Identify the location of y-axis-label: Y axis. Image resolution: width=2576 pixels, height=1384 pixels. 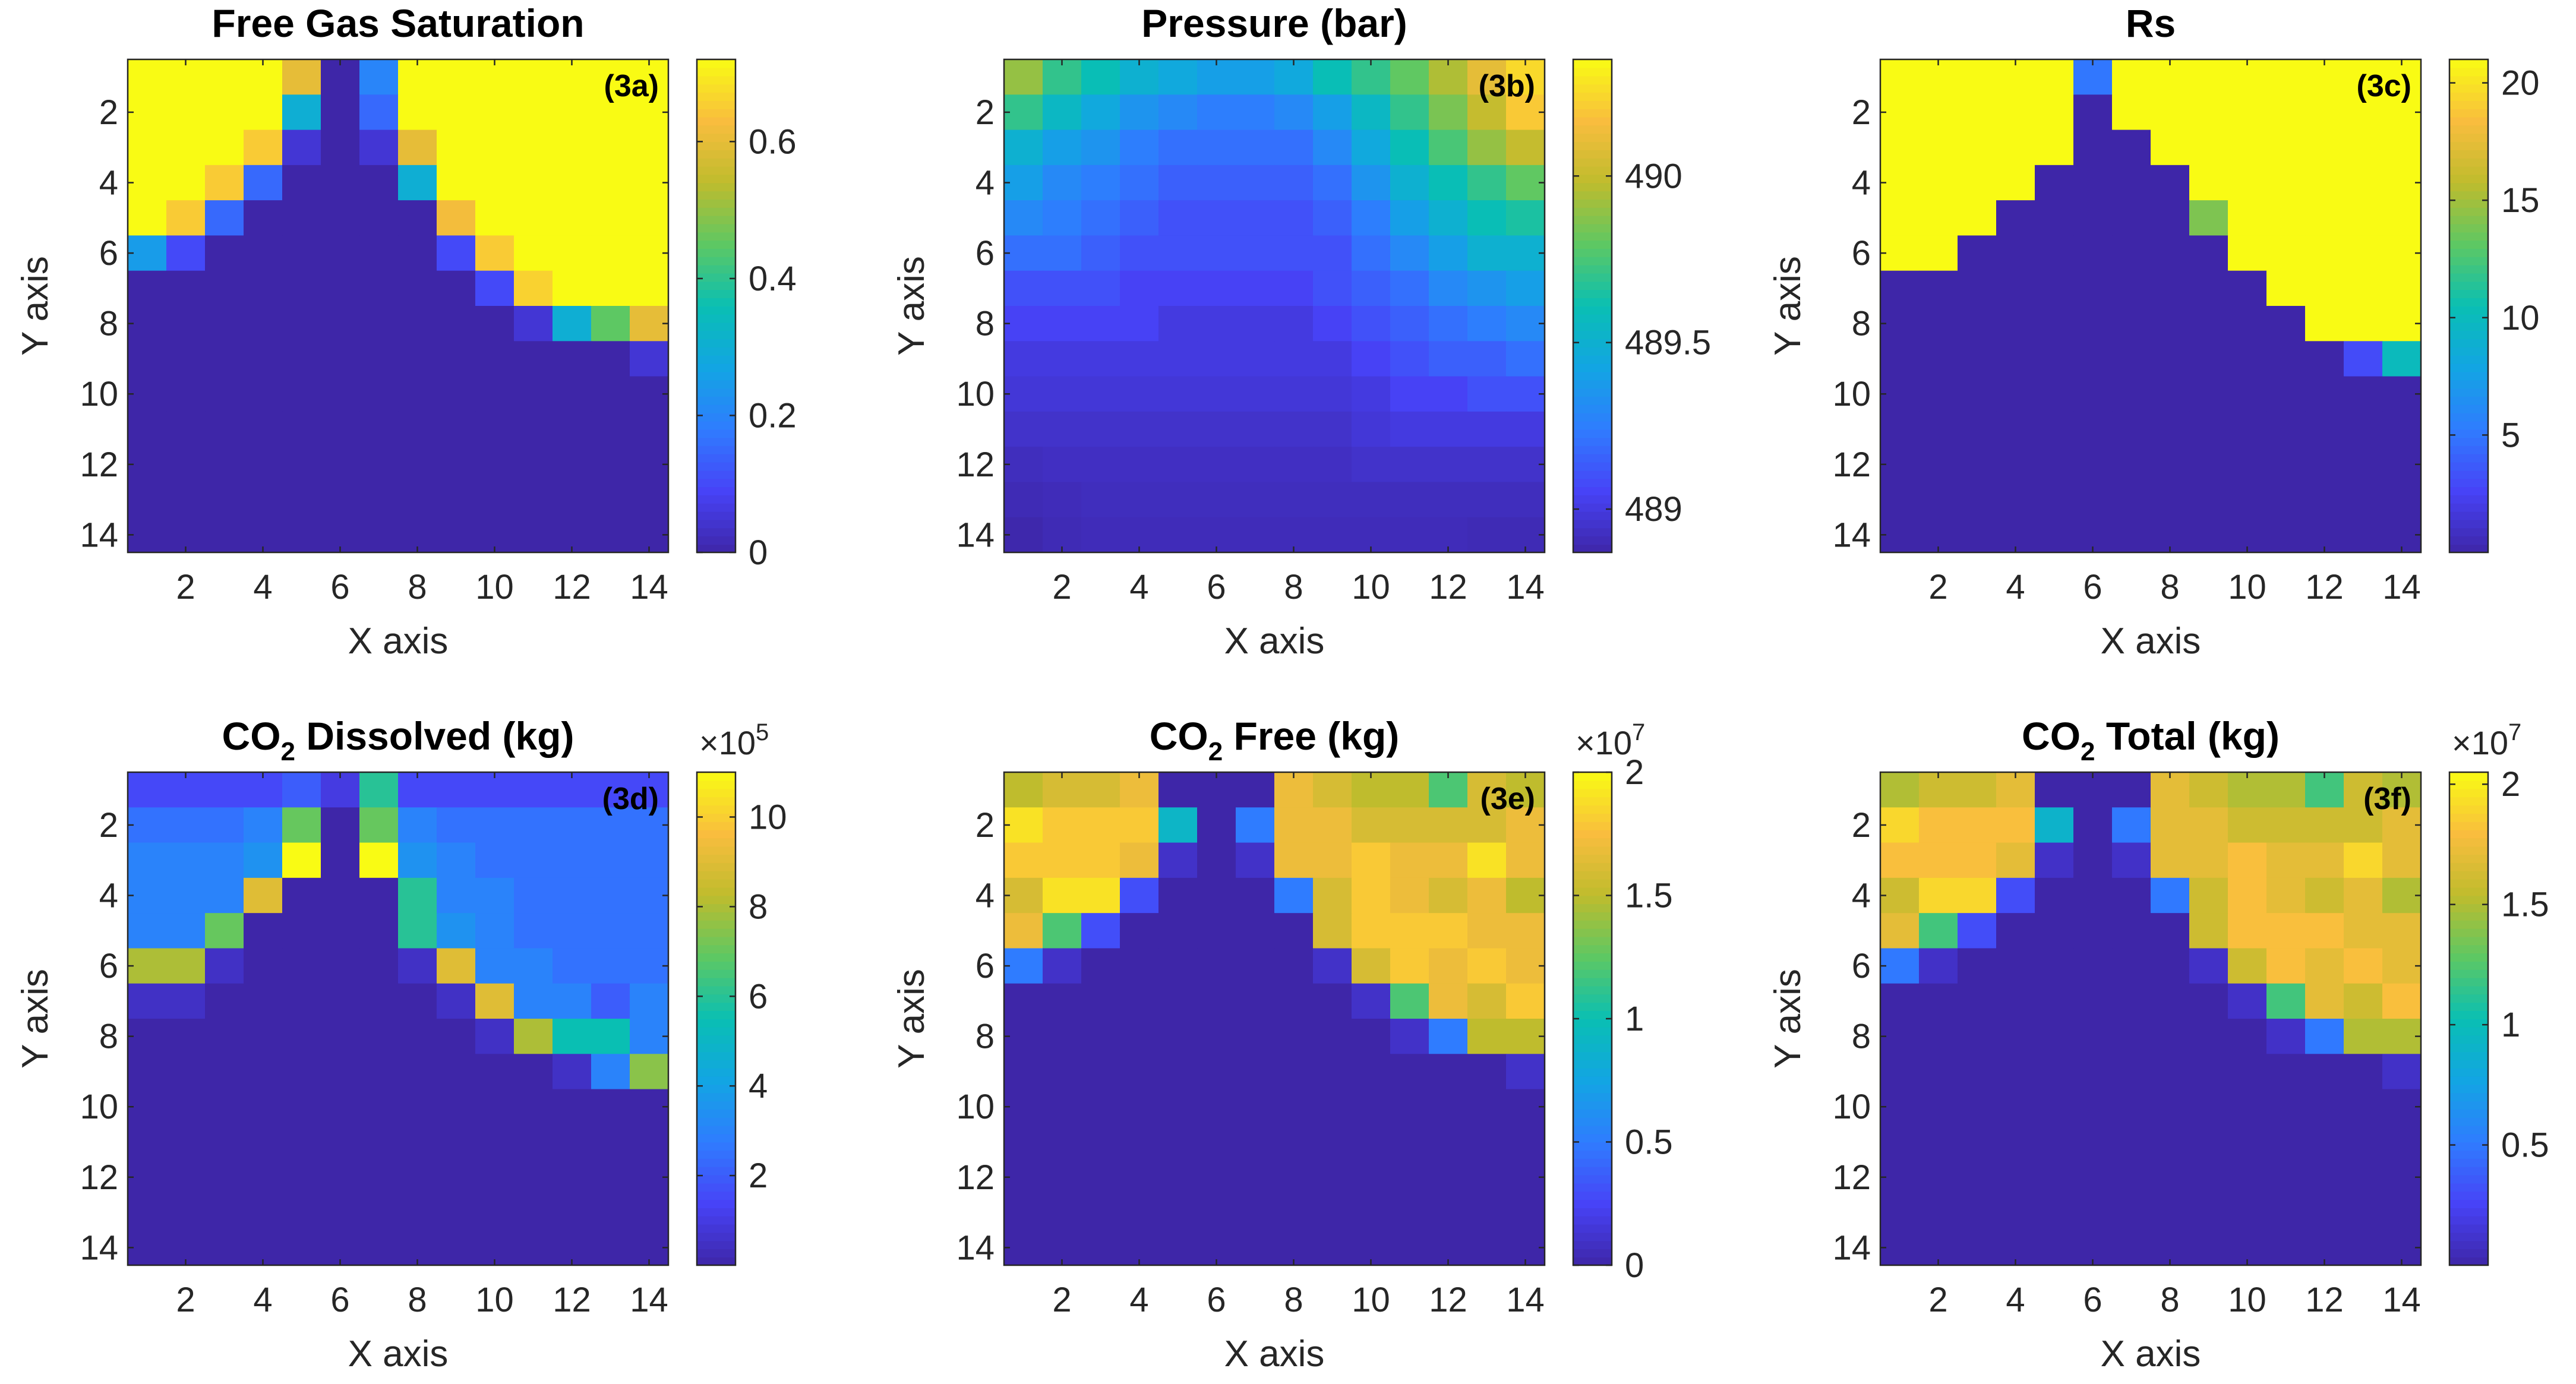
(911, 306).